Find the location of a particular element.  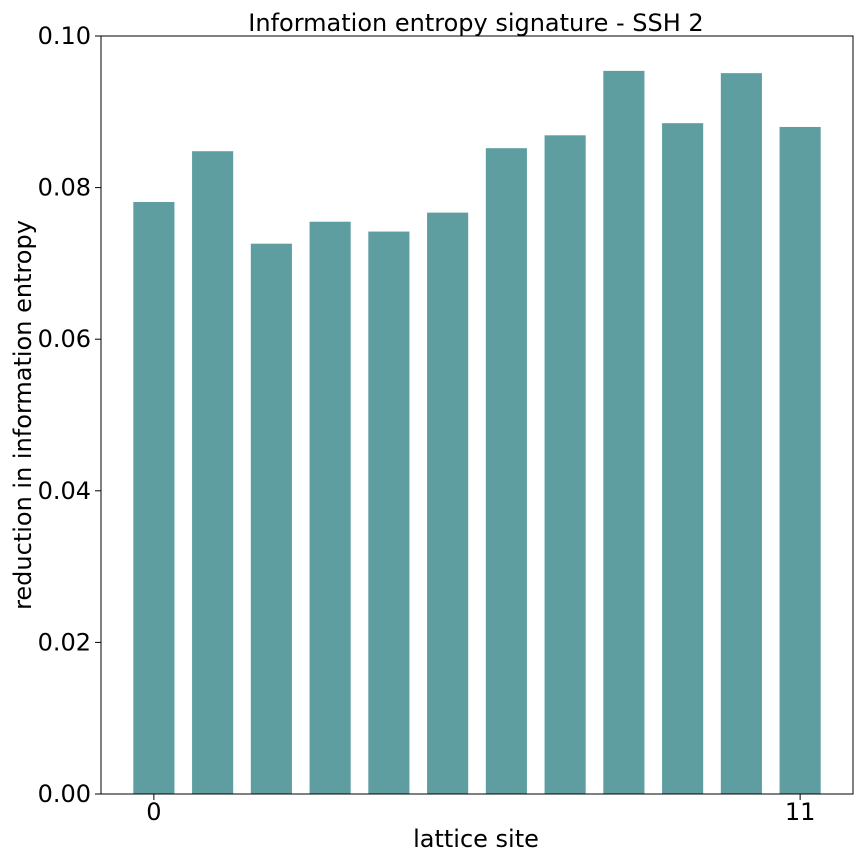

y-tick-label: 0.02 is located at coordinates (64, 642).